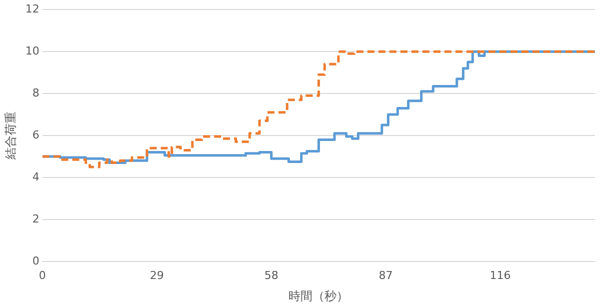  What do you see at coordinates (385, 275) in the screenshot?
I see `x-tick-label: 87` at bounding box center [385, 275].